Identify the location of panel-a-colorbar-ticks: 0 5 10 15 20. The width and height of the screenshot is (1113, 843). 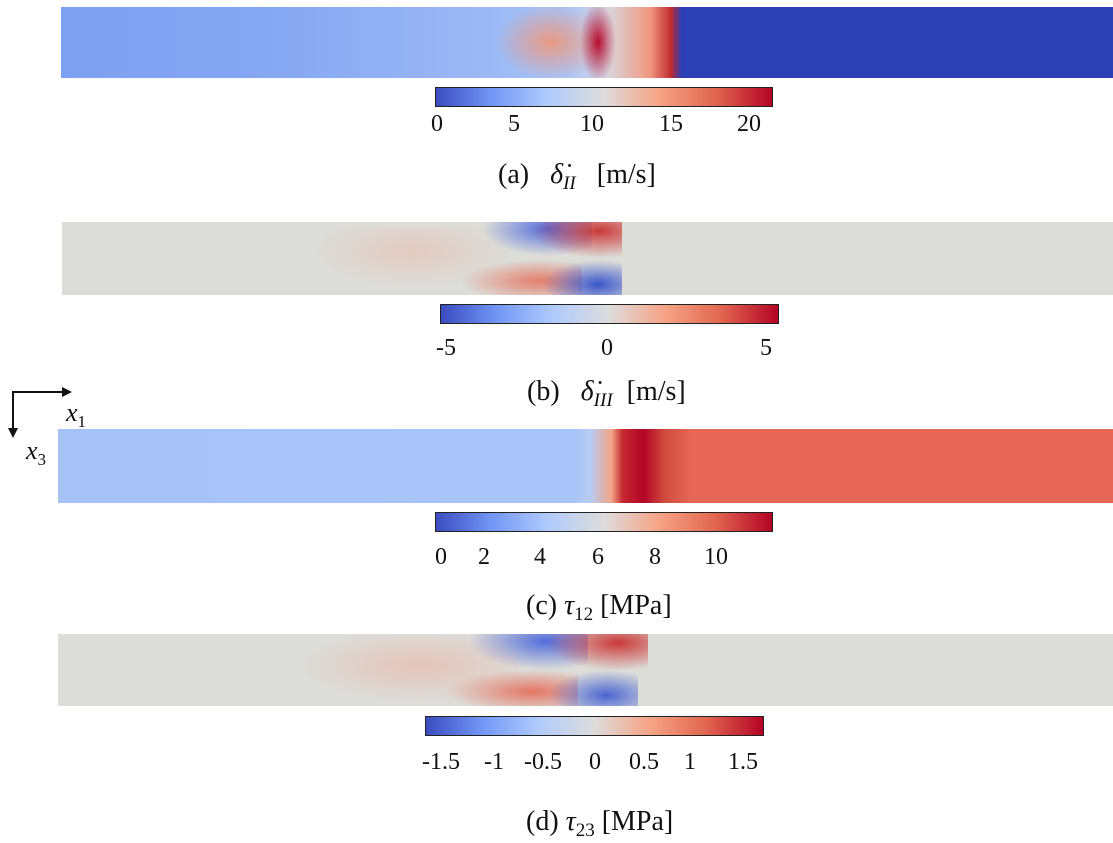
(602, 124).